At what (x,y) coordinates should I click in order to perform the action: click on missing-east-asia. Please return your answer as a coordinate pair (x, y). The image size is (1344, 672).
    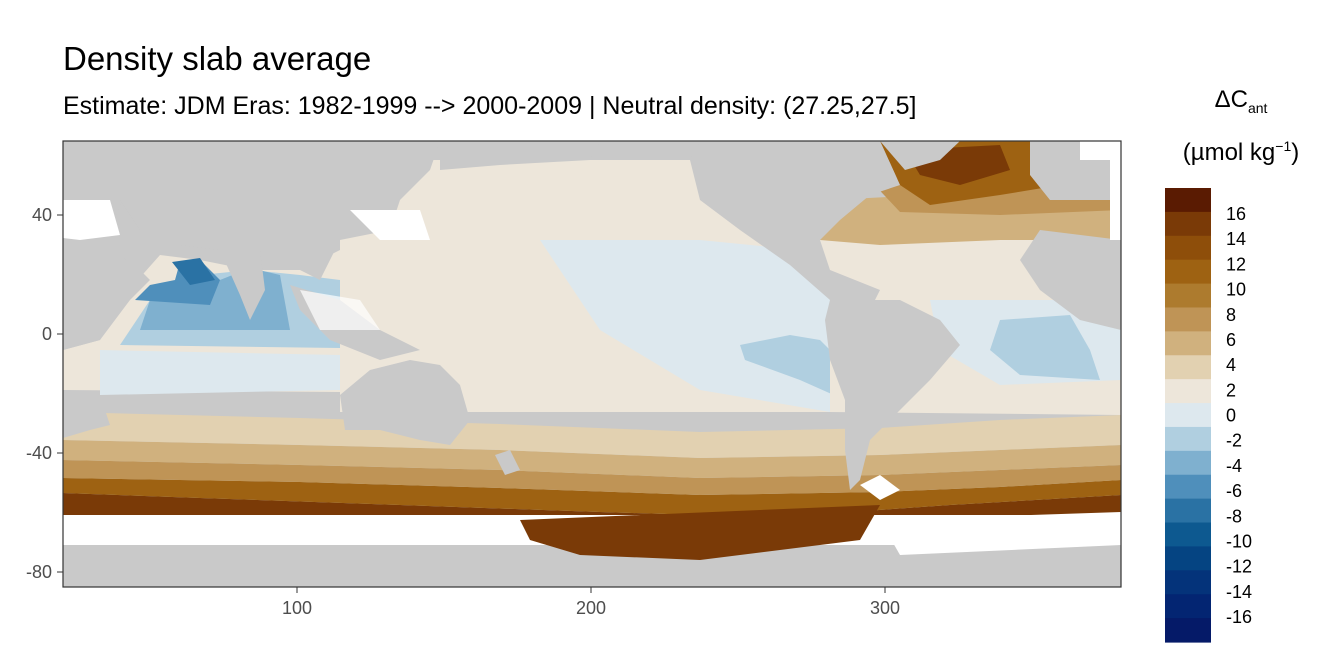
    Looking at the image, I should click on (390, 225).